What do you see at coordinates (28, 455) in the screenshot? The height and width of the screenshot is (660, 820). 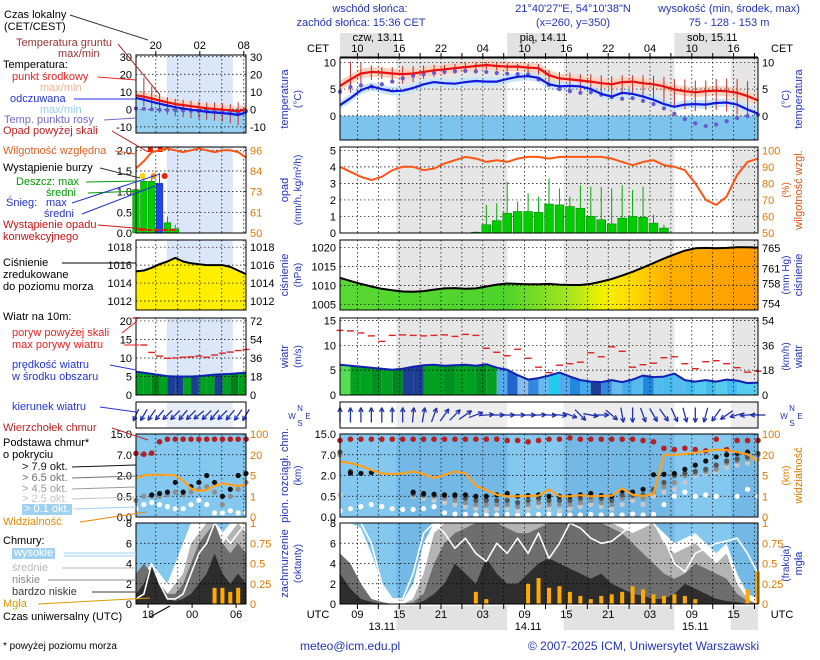 I see `legend-podstawa-2: o pokryciu` at bounding box center [28, 455].